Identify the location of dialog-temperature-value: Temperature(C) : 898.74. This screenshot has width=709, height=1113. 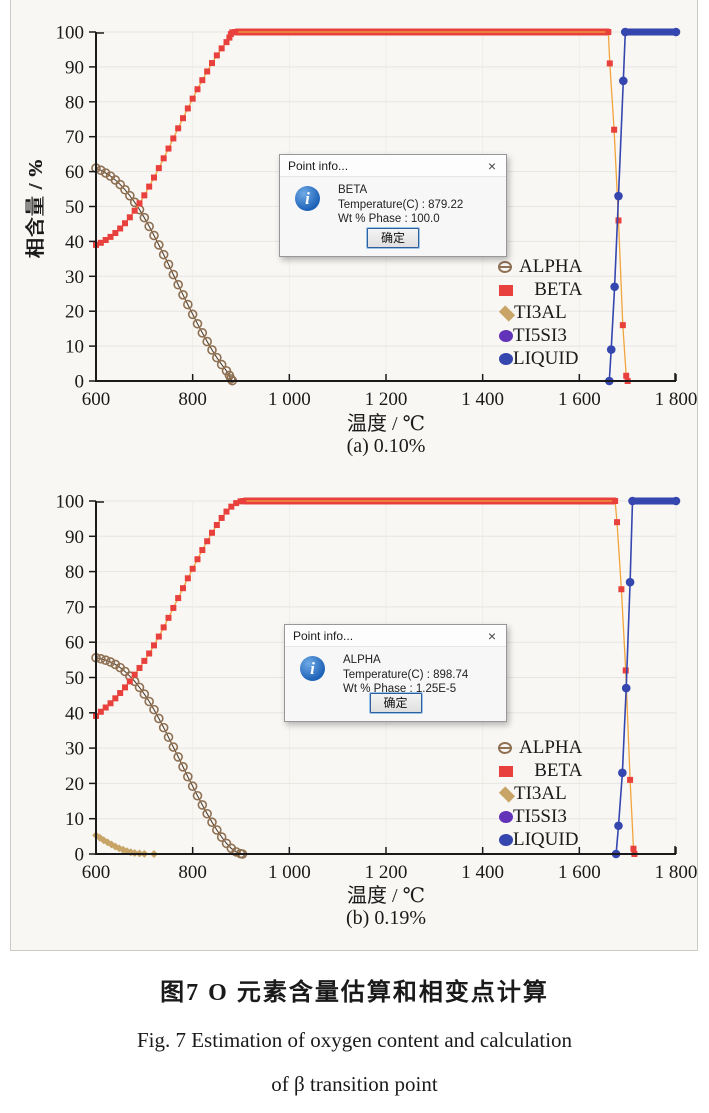
(406, 674).